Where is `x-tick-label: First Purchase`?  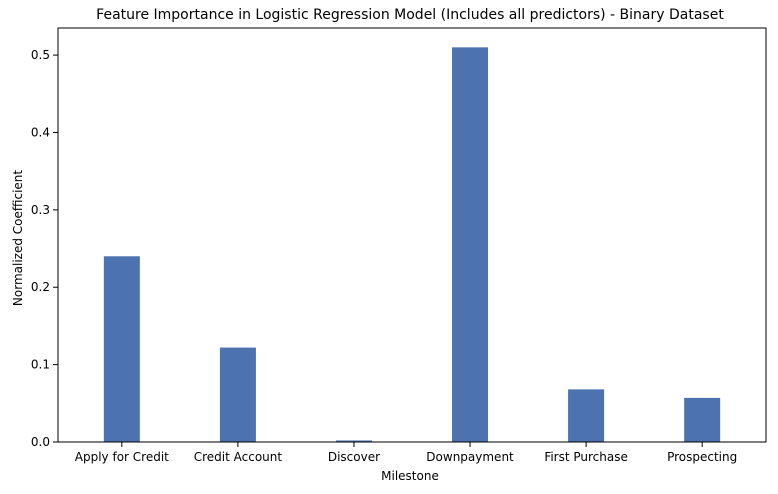 x-tick-label: First Purchase is located at coordinates (586, 457).